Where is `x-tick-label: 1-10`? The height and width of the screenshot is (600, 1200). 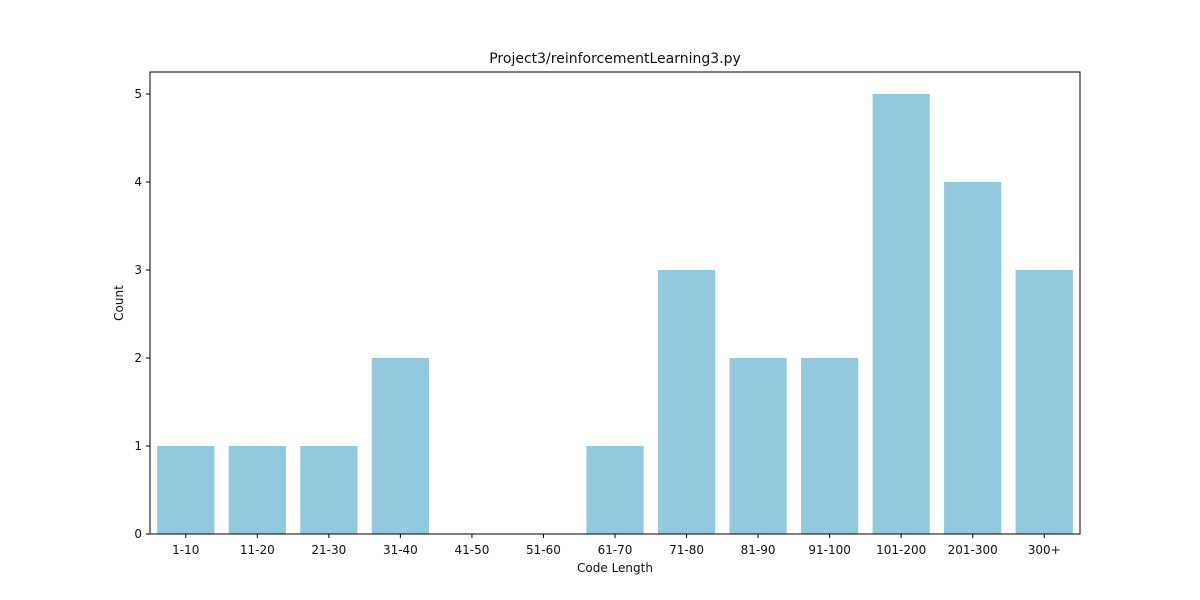
x-tick-label: 1-10 is located at coordinates (185, 550).